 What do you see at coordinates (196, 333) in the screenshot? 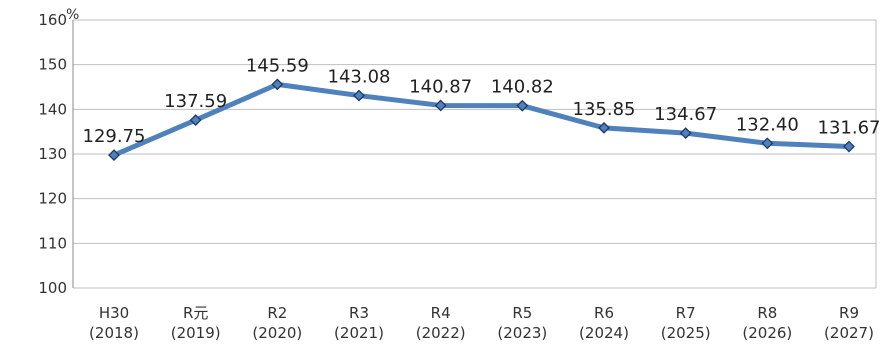
I see `x-tick-label-year: (2019)` at bounding box center [196, 333].